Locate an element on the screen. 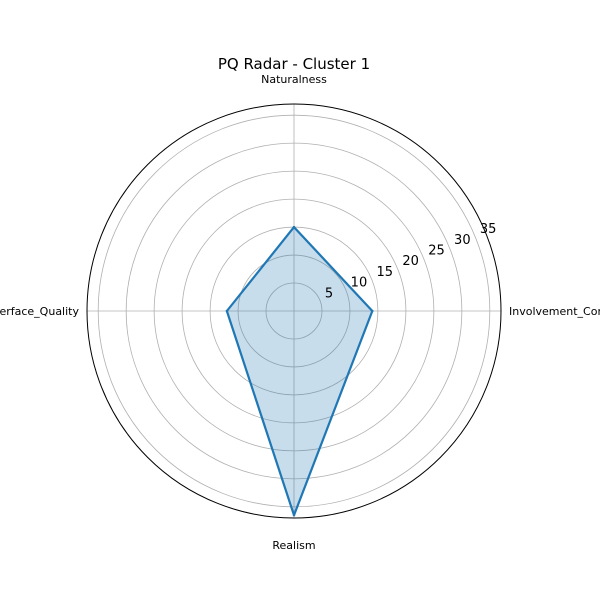 Image resolution: width=600 pixels, height=604 pixels. data-point-involvement_control is located at coordinates (372, 311).